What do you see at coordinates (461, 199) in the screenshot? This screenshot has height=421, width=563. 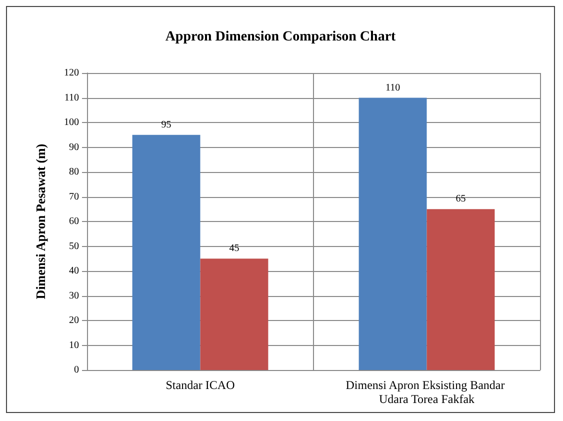 I see `data-label: 65` at bounding box center [461, 199].